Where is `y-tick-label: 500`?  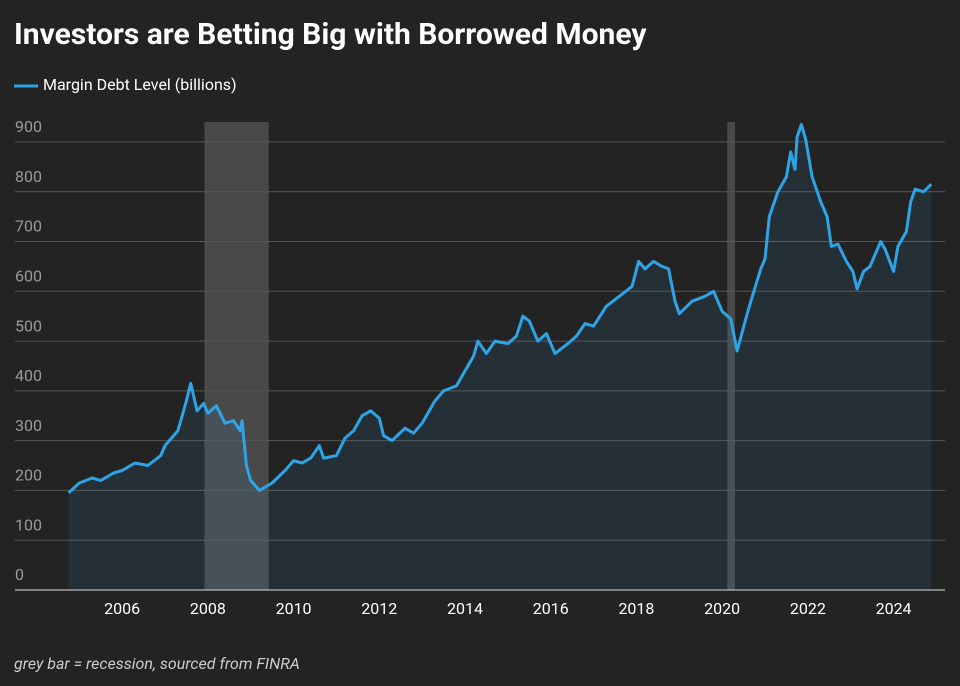
y-tick-label: 500 is located at coordinates (28, 325).